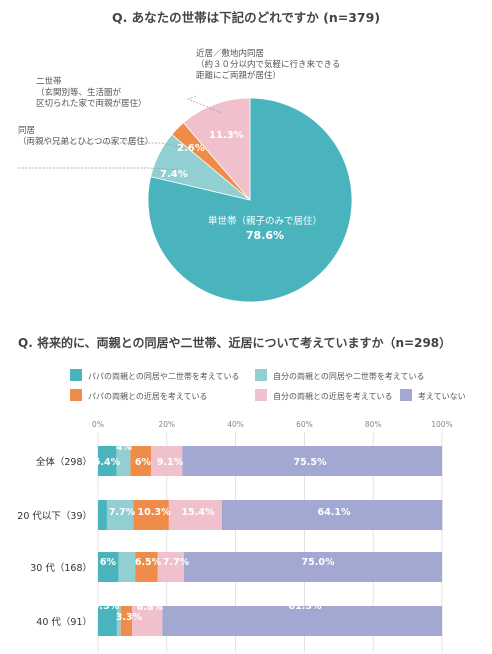  Describe the element at coordinates (98, 424) in the screenshot. I see `x-tick-label: 0%` at that location.